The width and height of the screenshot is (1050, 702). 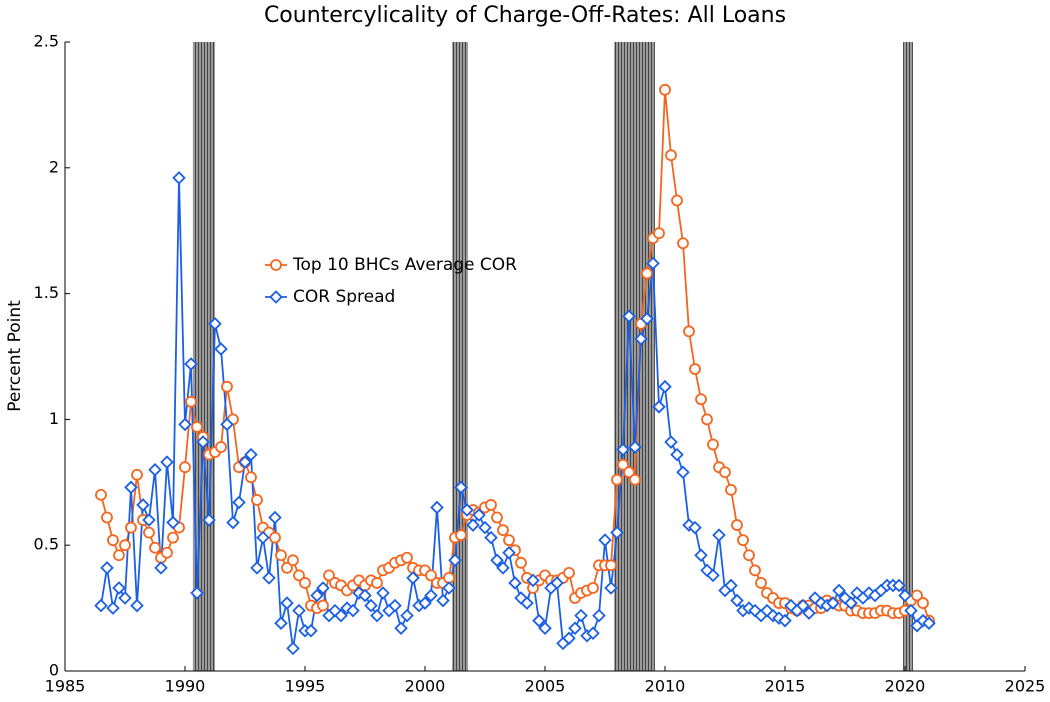 What do you see at coordinates (785, 686) in the screenshot?
I see `x-tick-label: 2015` at bounding box center [785, 686].